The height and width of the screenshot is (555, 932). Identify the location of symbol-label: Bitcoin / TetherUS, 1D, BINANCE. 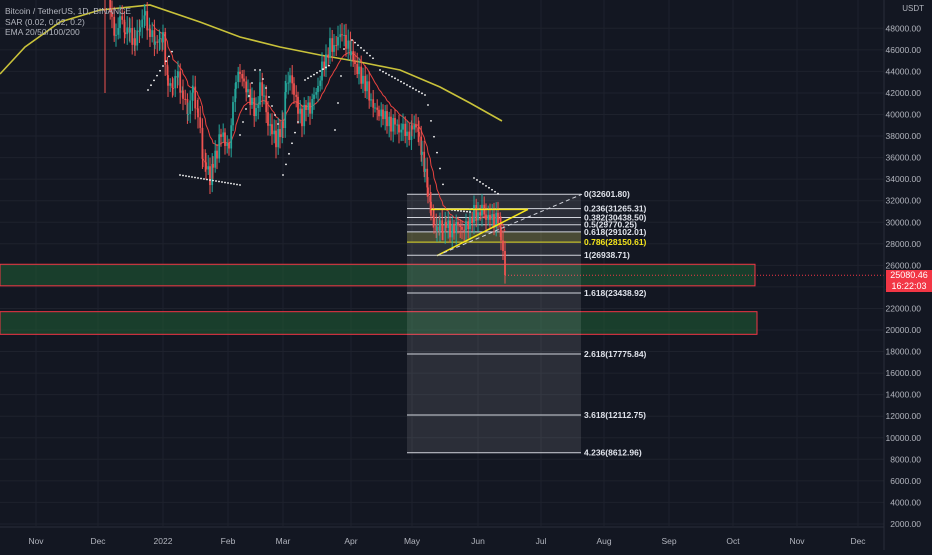
(68, 11).